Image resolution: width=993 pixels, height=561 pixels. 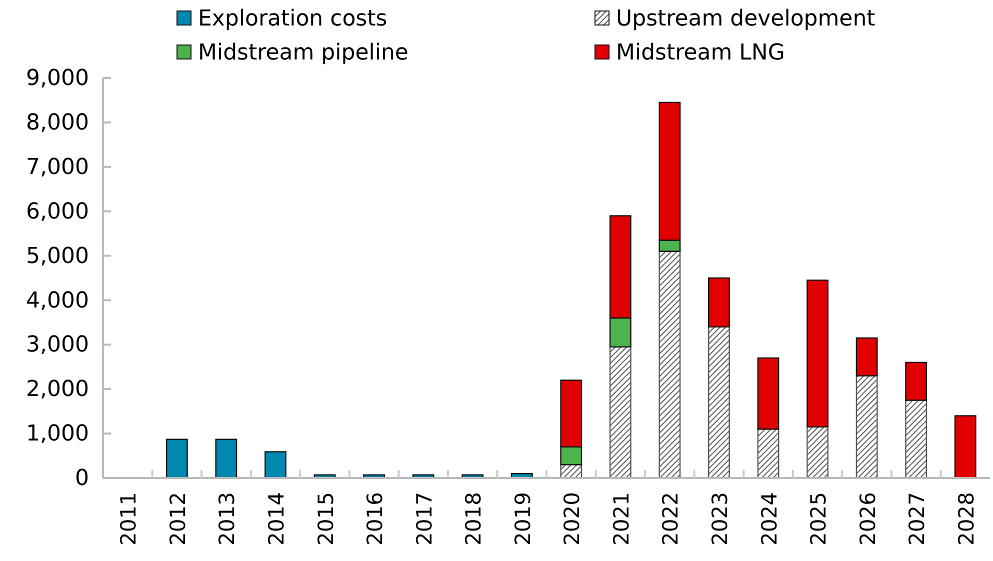 I want to click on x-tick-label: 2023, so click(x=720, y=519).